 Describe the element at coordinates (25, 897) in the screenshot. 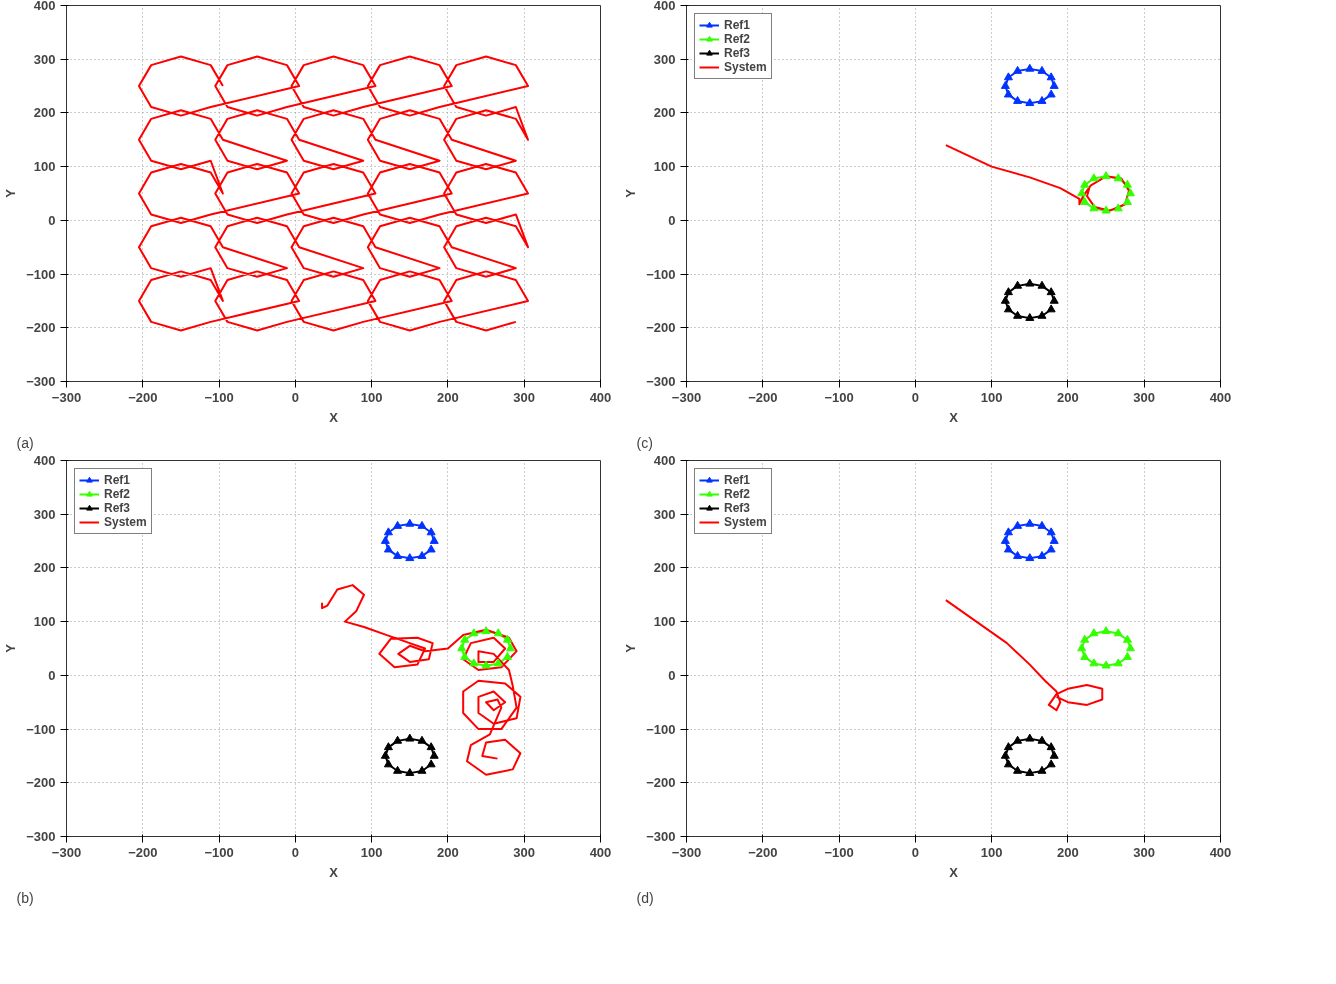

I see `text: (b)` at that location.